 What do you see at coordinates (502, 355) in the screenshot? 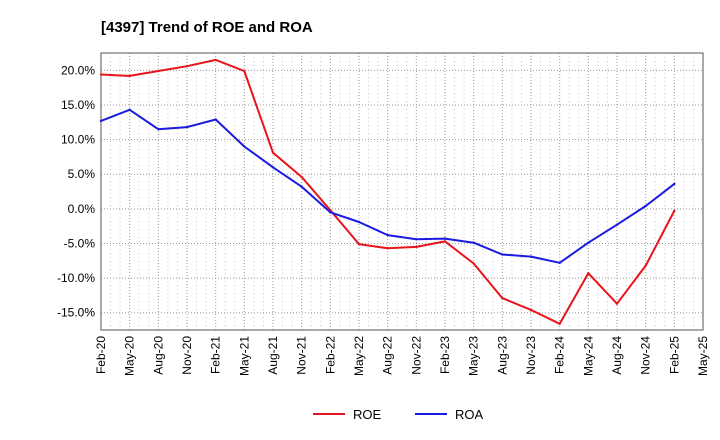
I see `x-tick-label: Aug-23` at bounding box center [502, 355].